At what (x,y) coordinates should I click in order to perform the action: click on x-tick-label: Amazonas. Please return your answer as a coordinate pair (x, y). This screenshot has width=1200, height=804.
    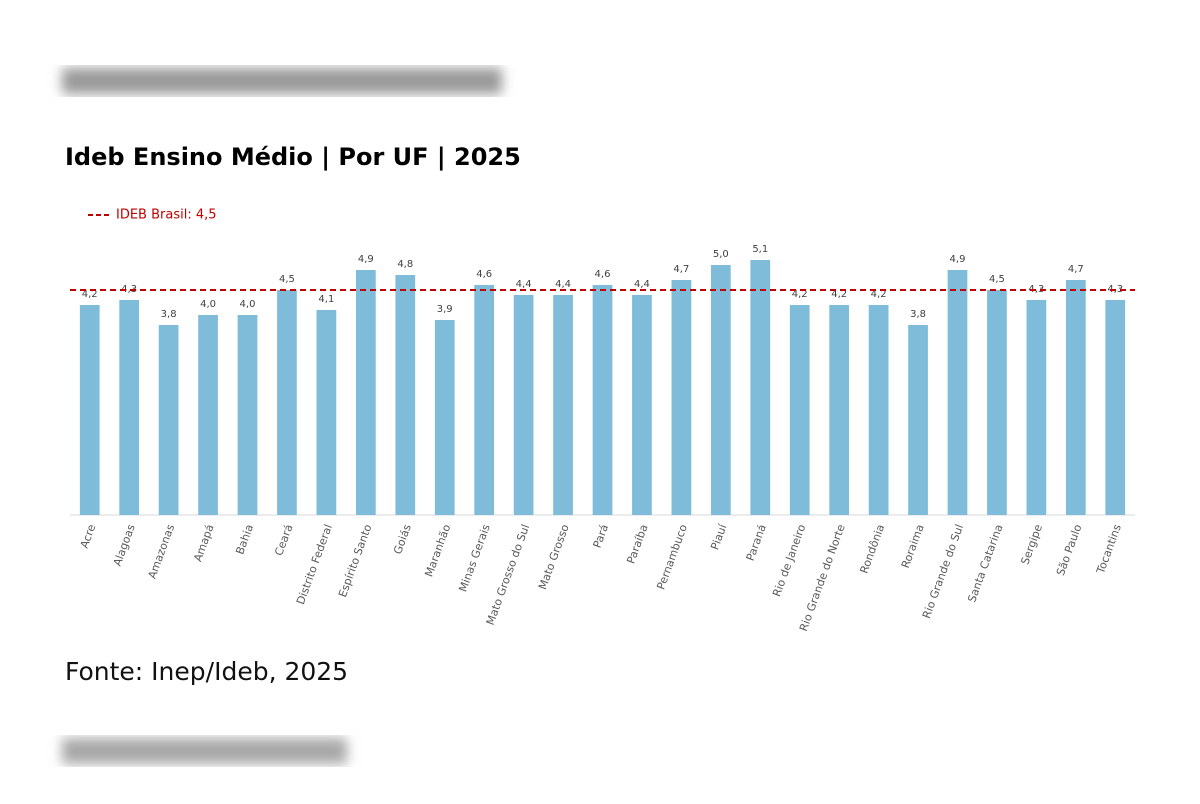
    Looking at the image, I should click on (162, 551).